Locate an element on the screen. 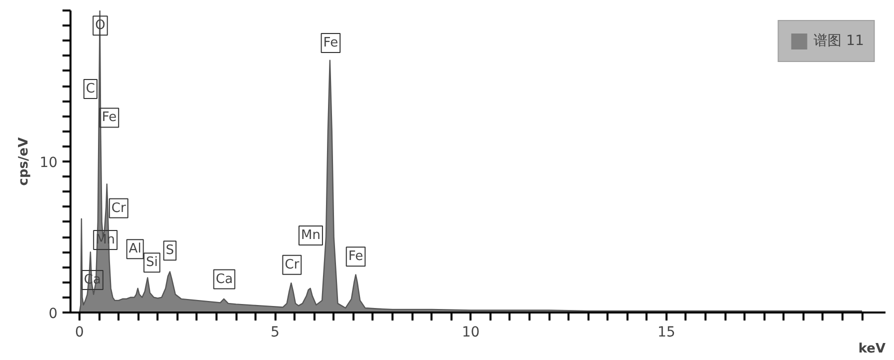  annotation: Ca is located at coordinates (224, 279).